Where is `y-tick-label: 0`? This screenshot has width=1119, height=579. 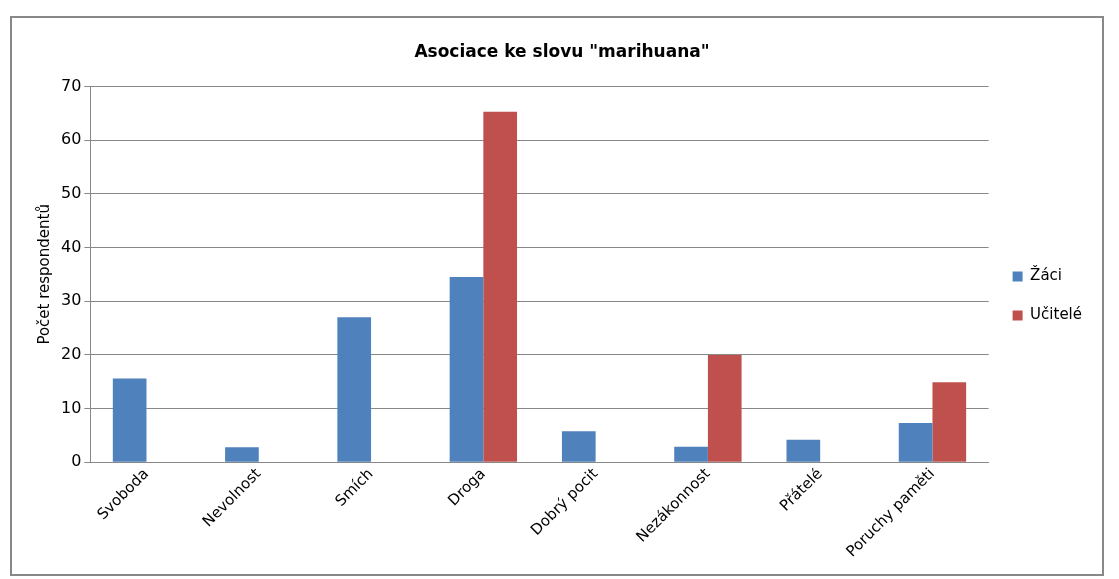
y-tick-label: 0 is located at coordinates (76, 461).